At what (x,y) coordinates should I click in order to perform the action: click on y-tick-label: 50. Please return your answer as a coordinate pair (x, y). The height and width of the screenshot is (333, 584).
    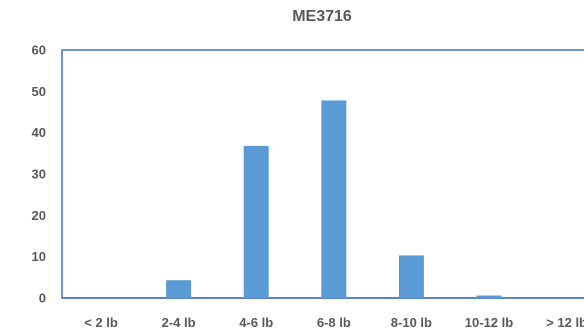
    Looking at the image, I should click on (39, 91).